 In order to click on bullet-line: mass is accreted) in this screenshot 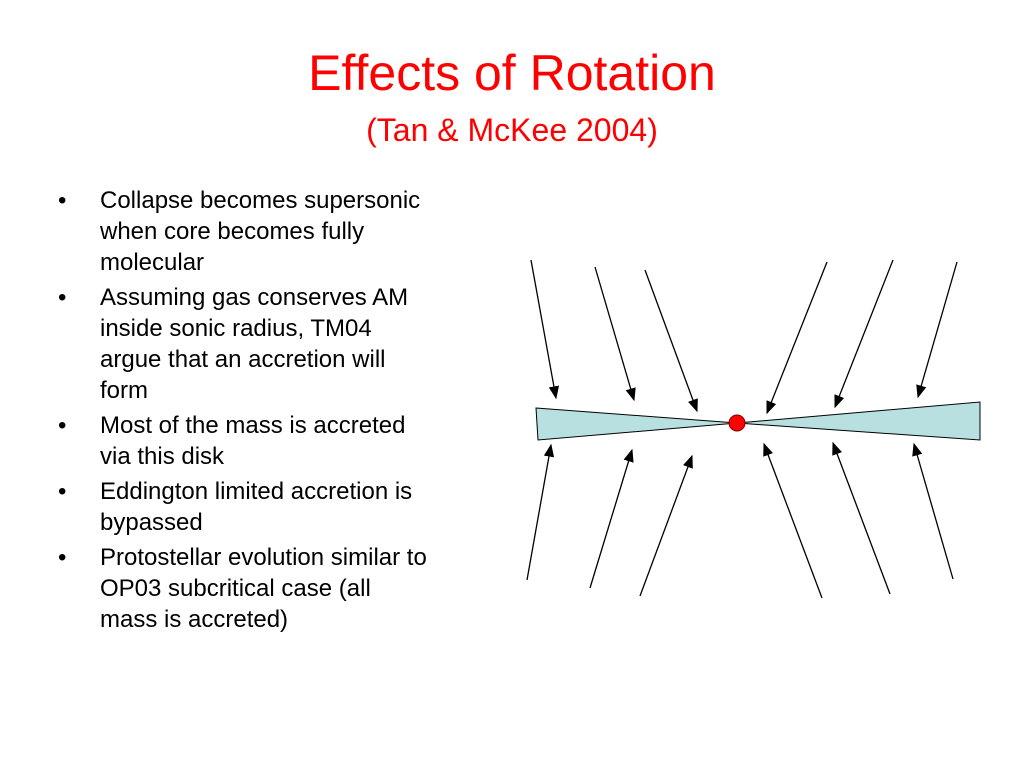, I will do `click(194, 619)`.